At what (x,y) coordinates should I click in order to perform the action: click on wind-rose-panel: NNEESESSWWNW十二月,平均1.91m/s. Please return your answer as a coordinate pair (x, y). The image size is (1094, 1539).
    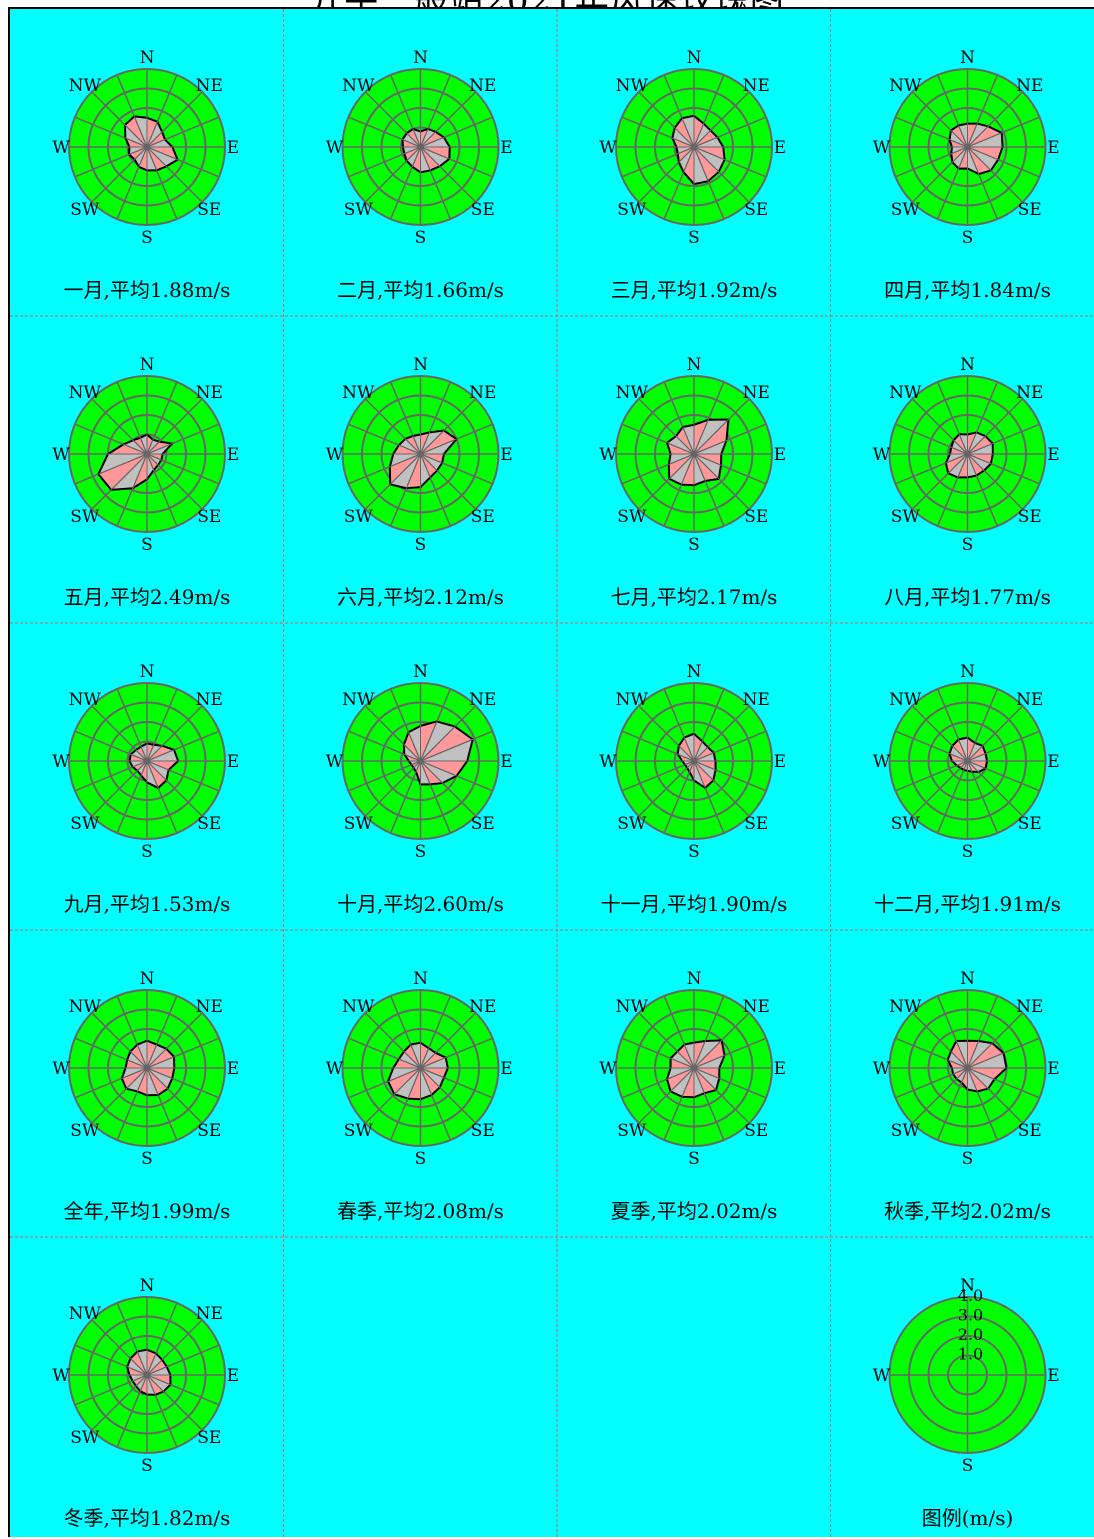
    Looking at the image, I should click on (967, 789).